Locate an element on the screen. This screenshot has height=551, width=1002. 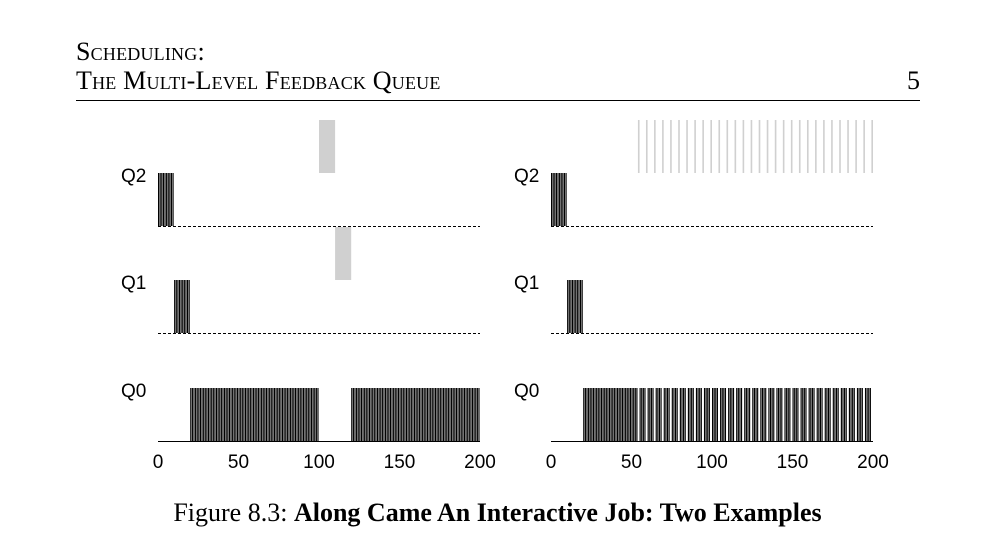
queue-label-q0: Q0 is located at coordinates (133, 391).